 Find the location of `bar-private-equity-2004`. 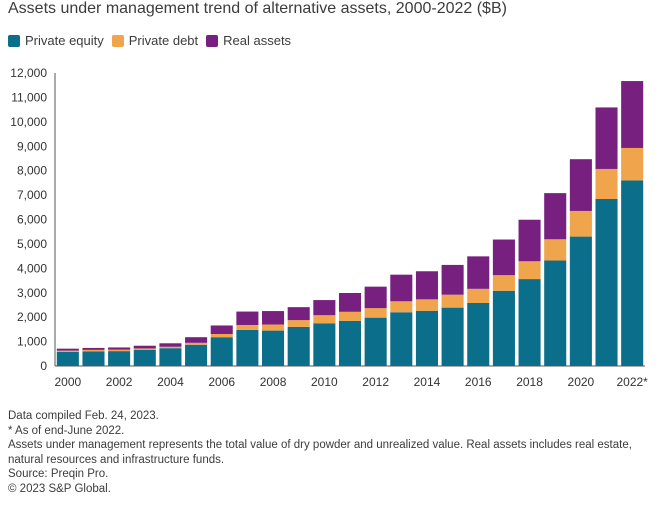

bar-private-equity-2004 is located at coordinates (170, 357).